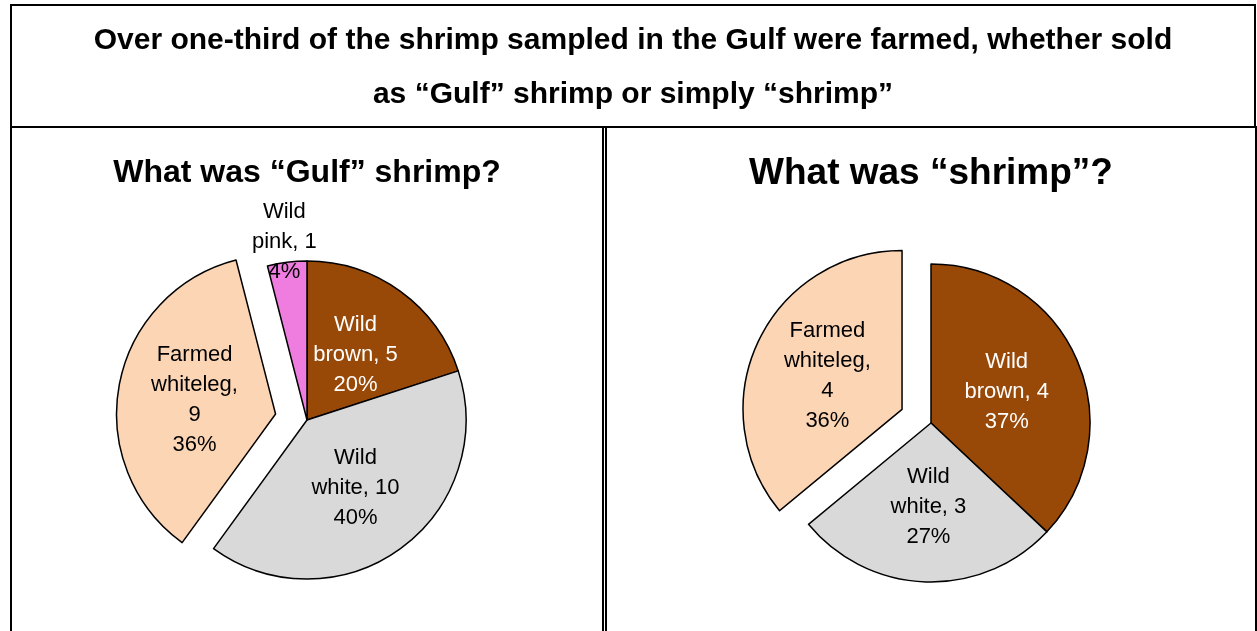  Describe the element at coordinates (355, 517) in the screenshot. I see `data-label: 40%` at that location.